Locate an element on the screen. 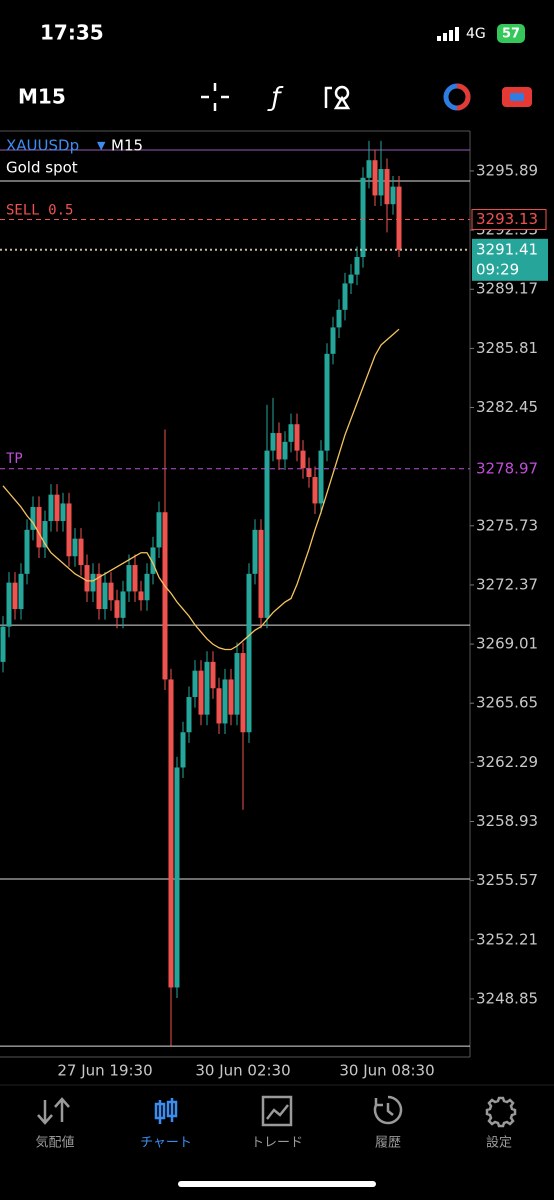  y-tick-label: 3275.73 is located at coordinates (507, 525).